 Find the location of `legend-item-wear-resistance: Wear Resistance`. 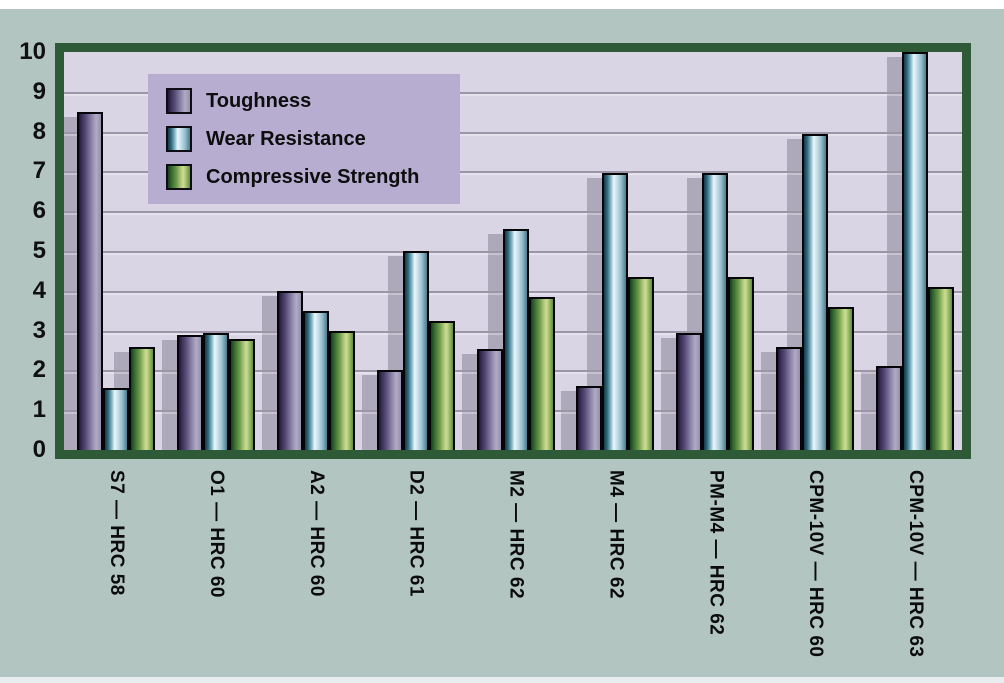

legend-item-wear-resistance: Wear Resistance is located at coordinates (304, 139).